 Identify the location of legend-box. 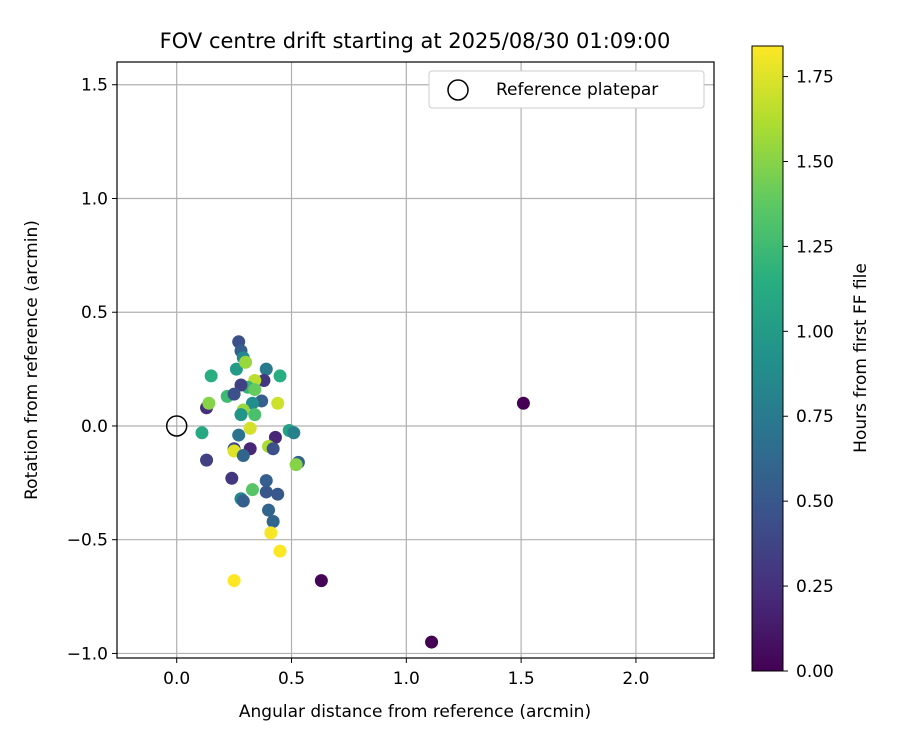
(566, 89).